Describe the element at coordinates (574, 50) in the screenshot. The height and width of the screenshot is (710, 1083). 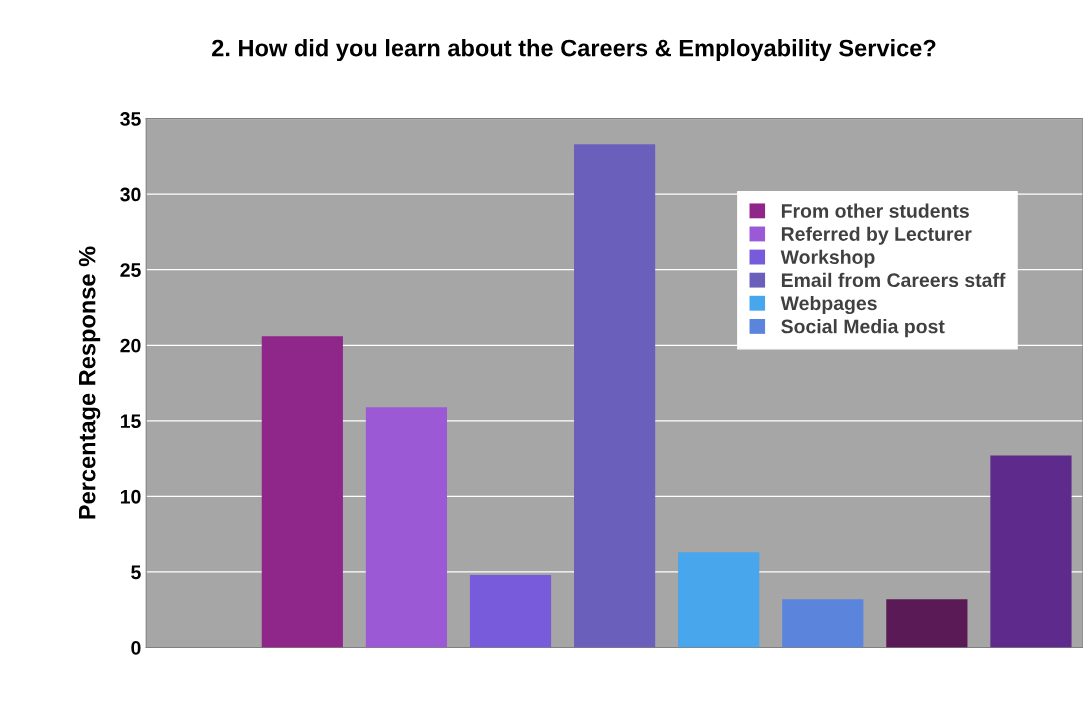
I see `chart-title: 2. How did you learn about the Careers & Employability Service?` at that location.